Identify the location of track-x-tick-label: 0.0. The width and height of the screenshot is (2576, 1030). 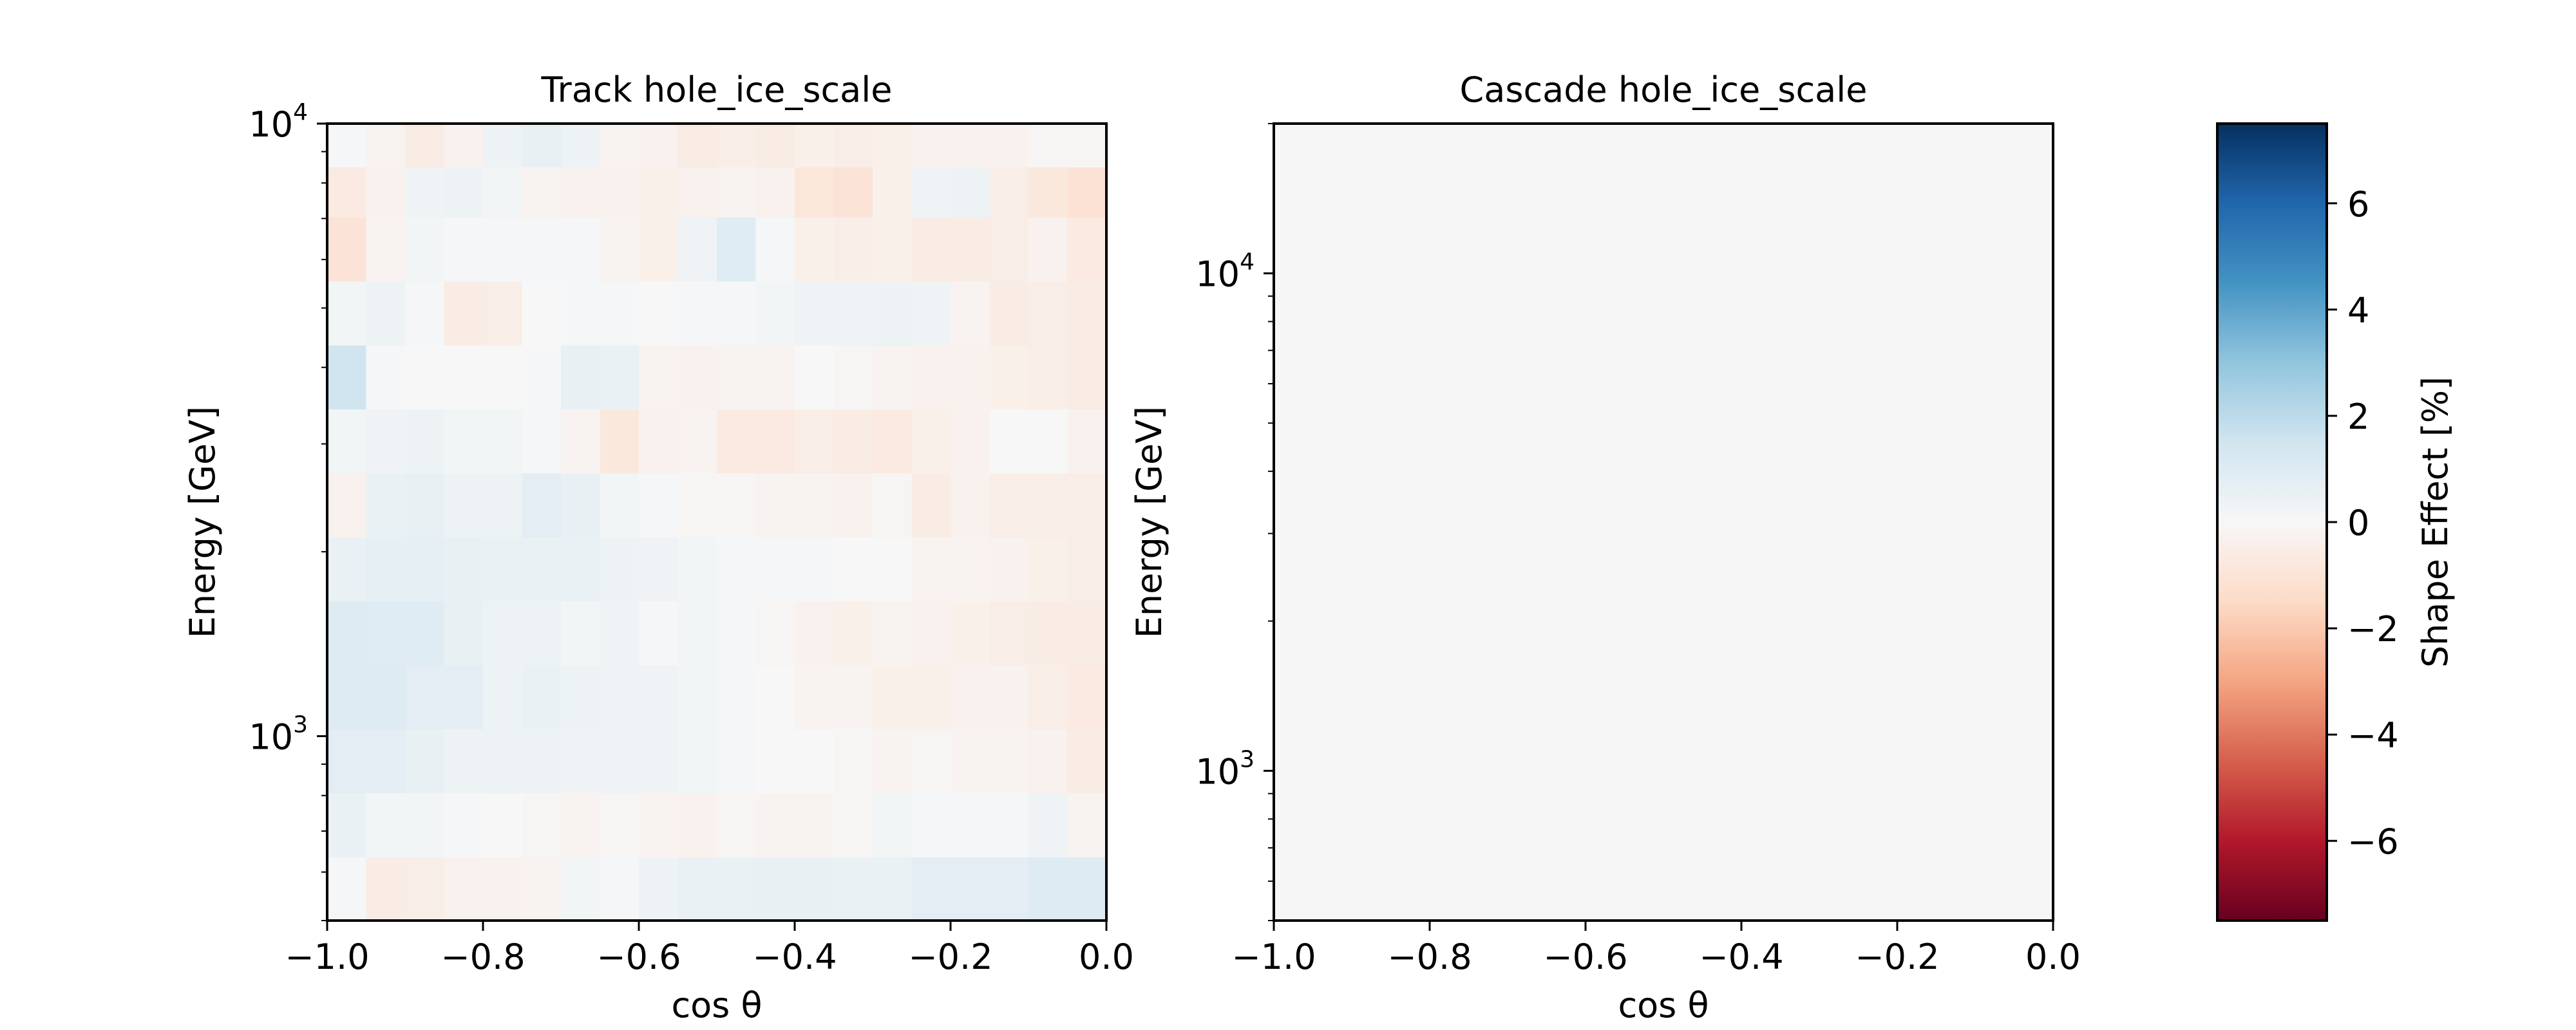
(1106, 957).